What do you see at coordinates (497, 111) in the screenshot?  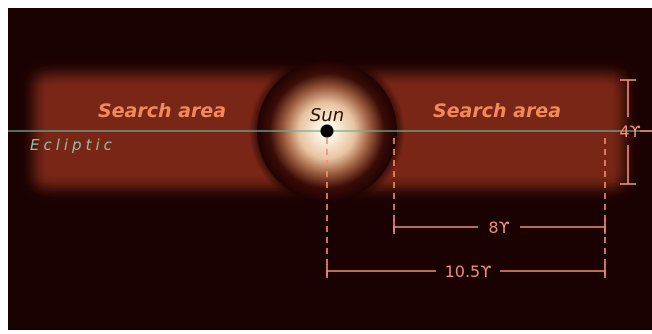 I see `search-area-label-right: Search area` at bounding box center [497, 111].